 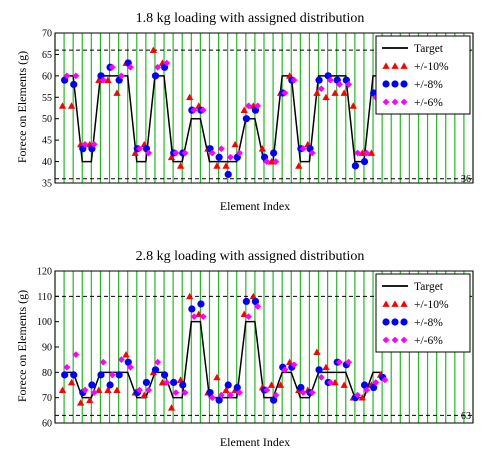 What do you see at coordinates (22, 346) in the screenshot?
I see `y-axis-label: Forece on Elements (g)` at bounding box center [22, 346].